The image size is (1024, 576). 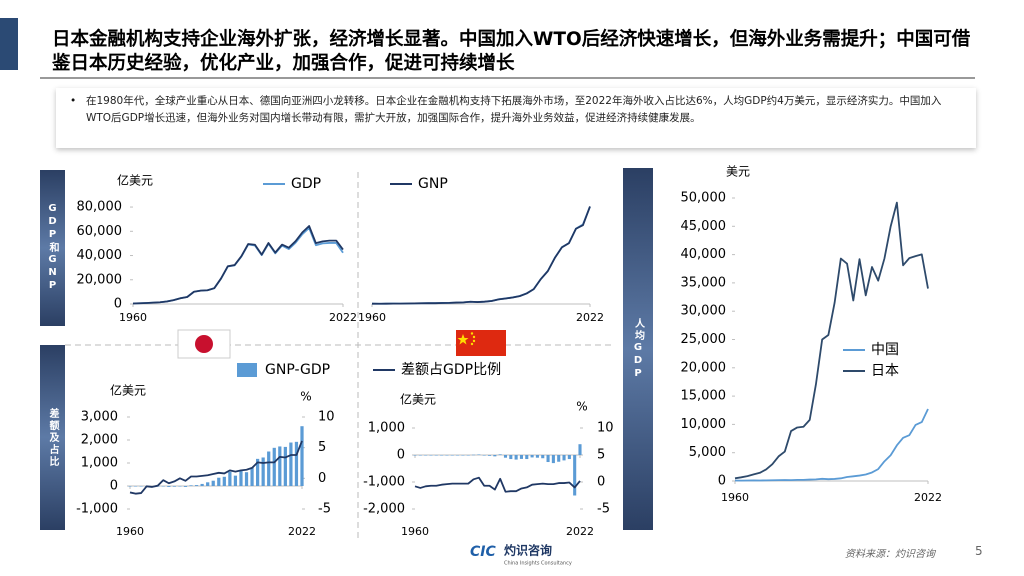 What do you see at coordinates (247, 370) in the screenshot?
I see `legend-swatch` at bounding box center [247, 370].